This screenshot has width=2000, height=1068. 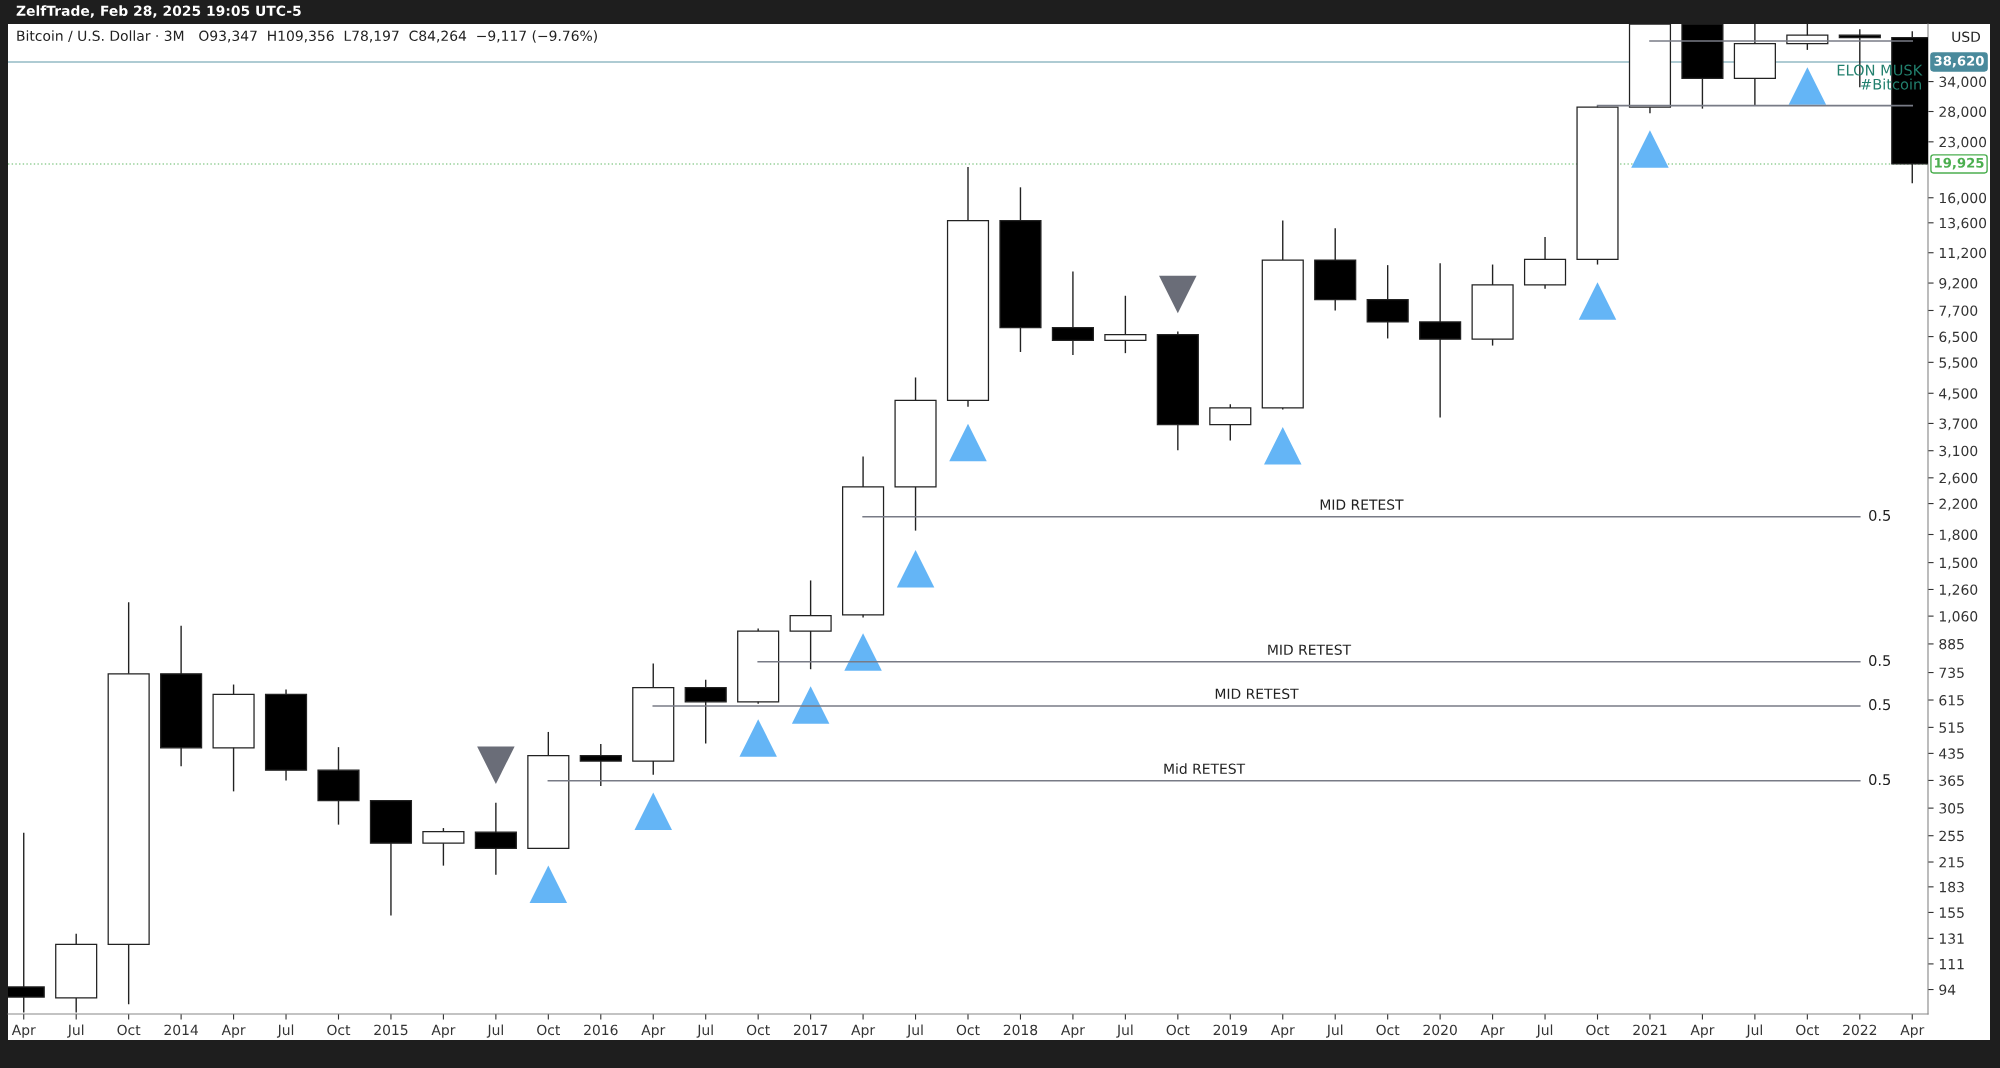 What do you see at coordinates (1230, 1030) in the screenshot?
I see `x-tick-label: 2019` at bounding box center [1230, 1030].